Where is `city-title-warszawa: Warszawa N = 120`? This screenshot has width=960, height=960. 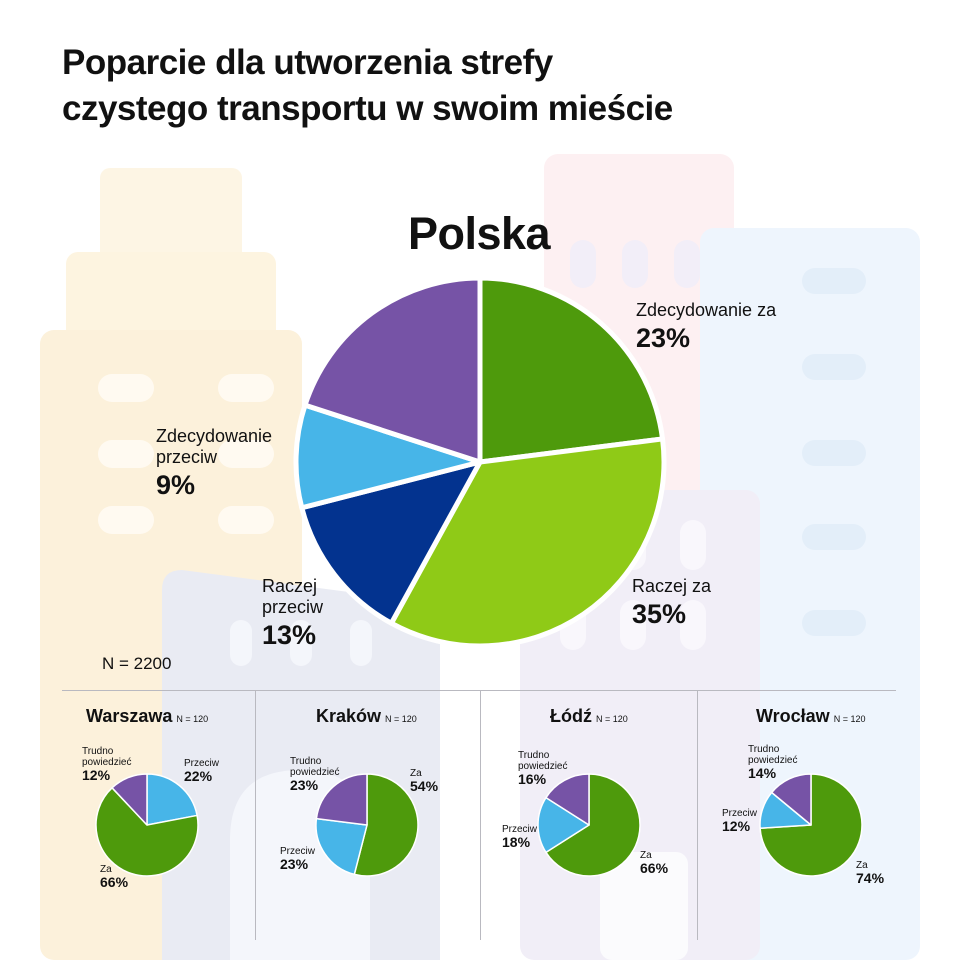 city-title-warszawa: Warszawa N = 120 is located at coordinates (147, 716).